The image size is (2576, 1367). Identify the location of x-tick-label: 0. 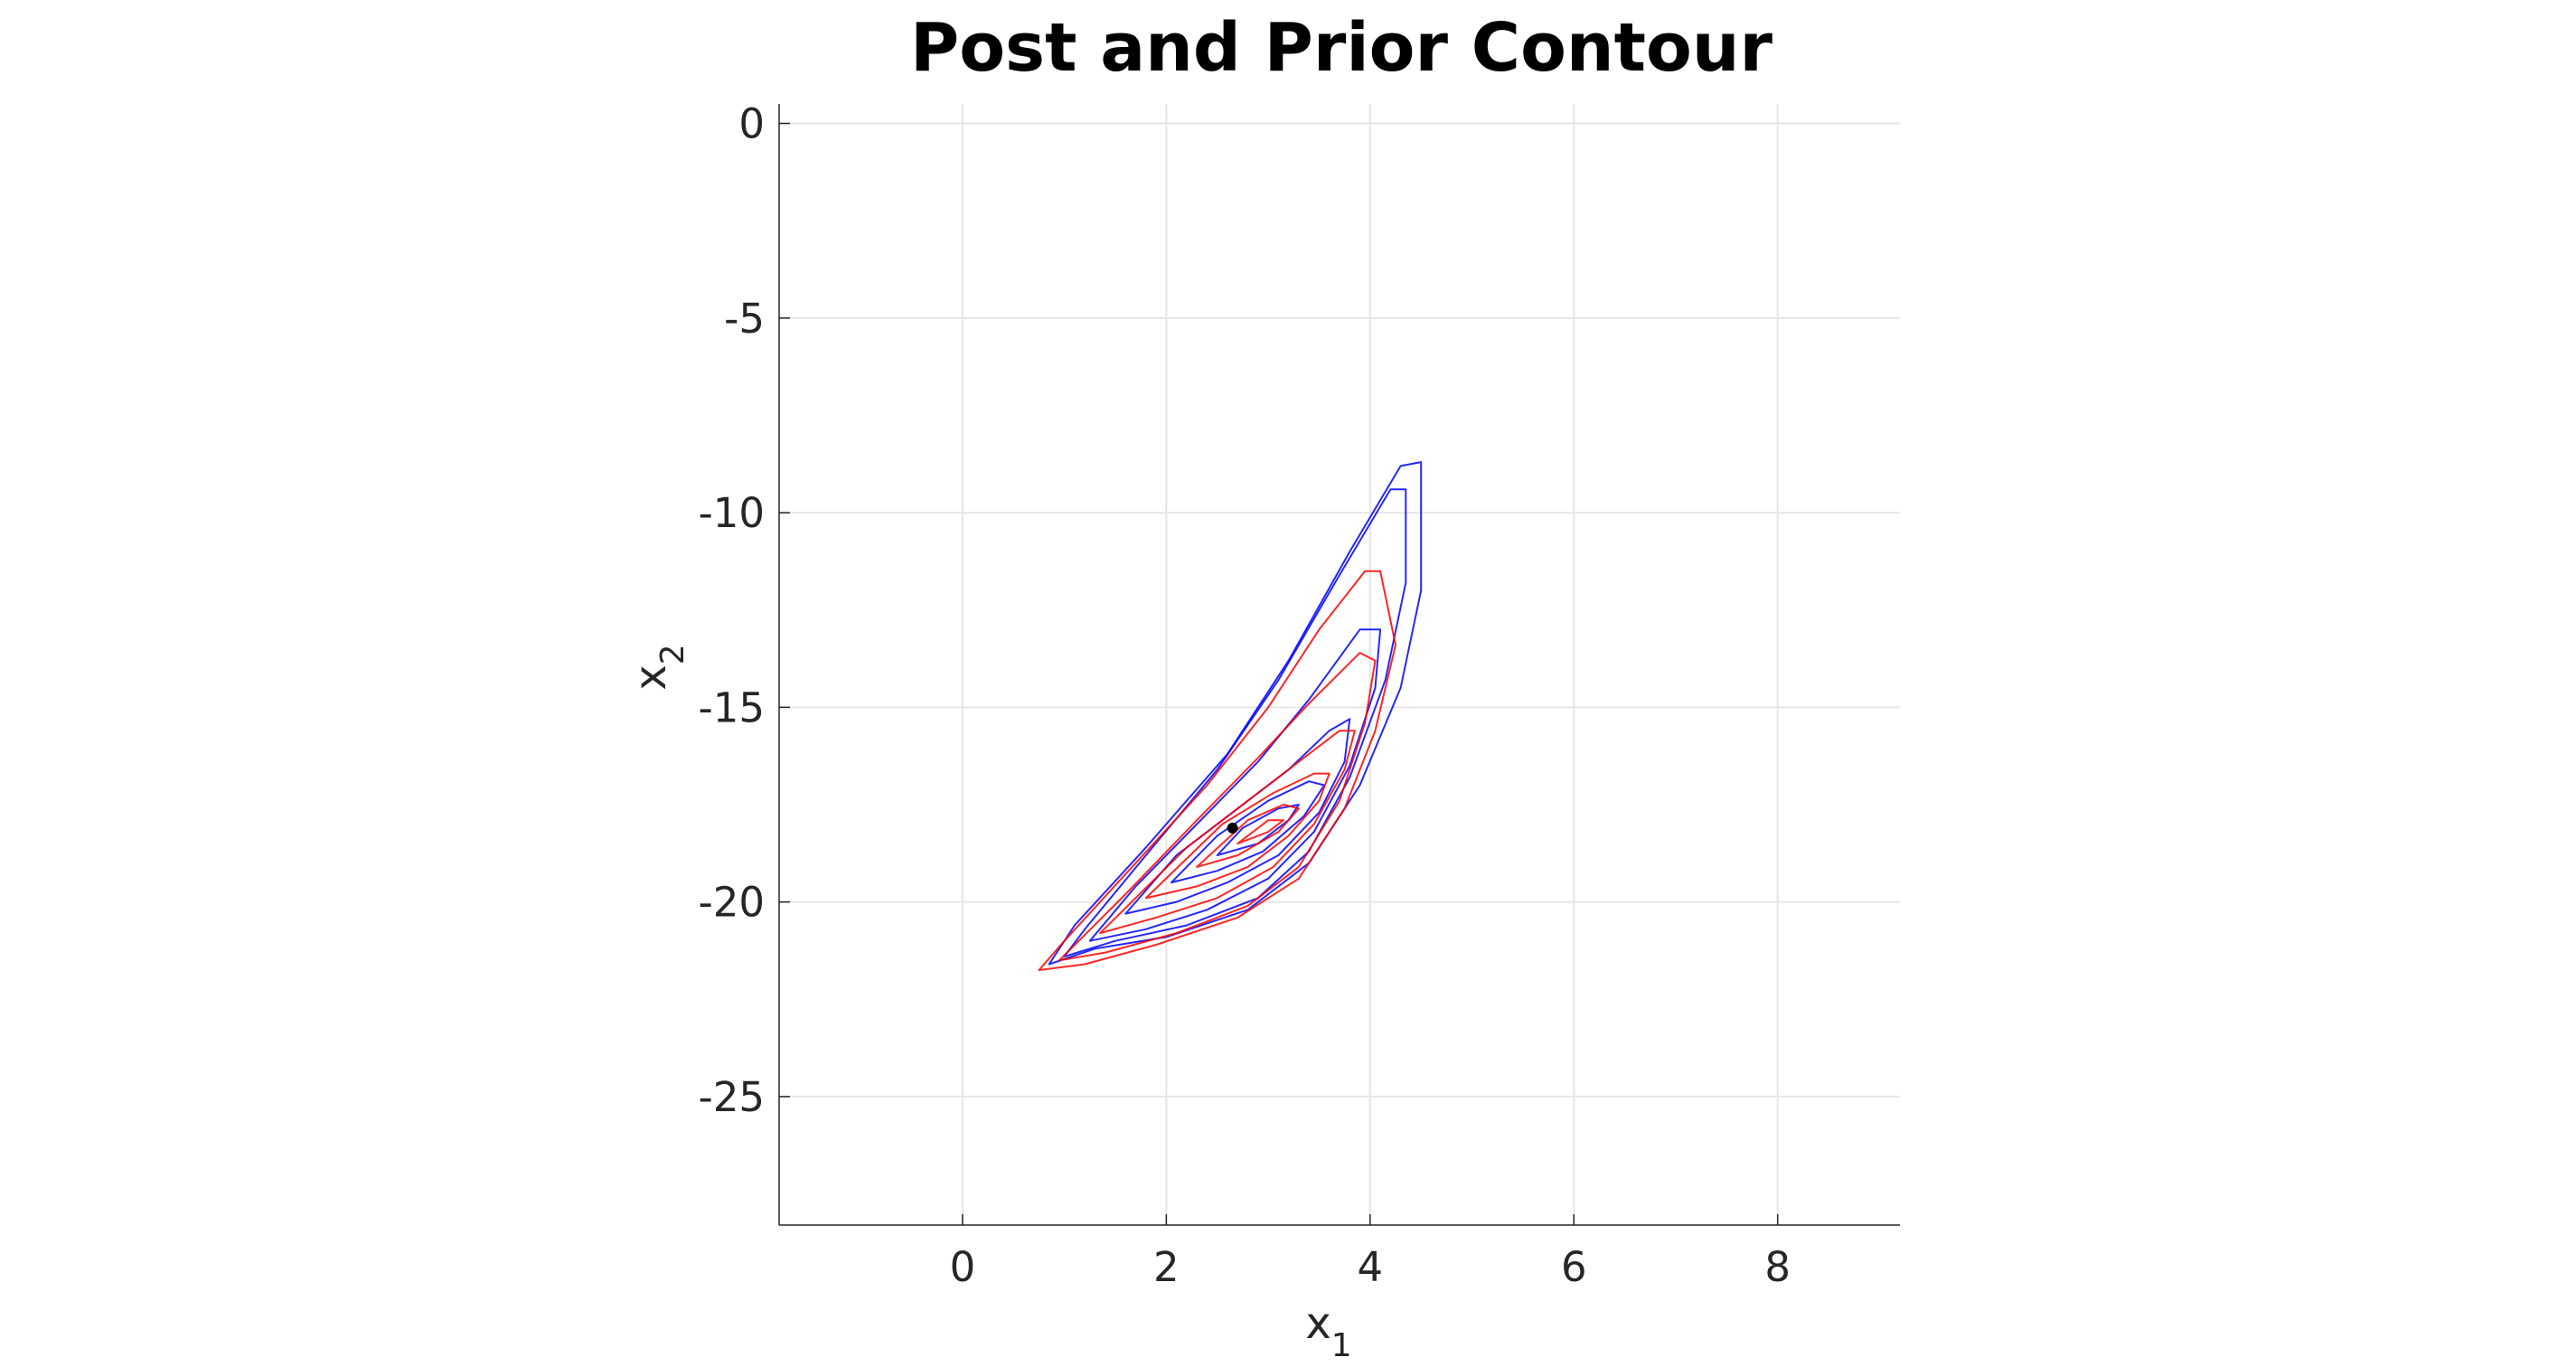
(963, 1267).